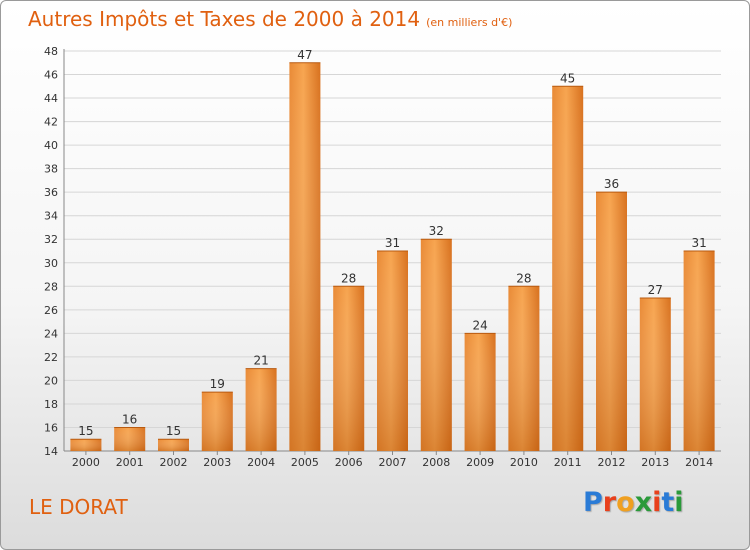 The image size is (750, 550). What do you see at coordinates (609, 502) in the screenshot?
I see `logo-letter: r` at bounding box center [609, 502].